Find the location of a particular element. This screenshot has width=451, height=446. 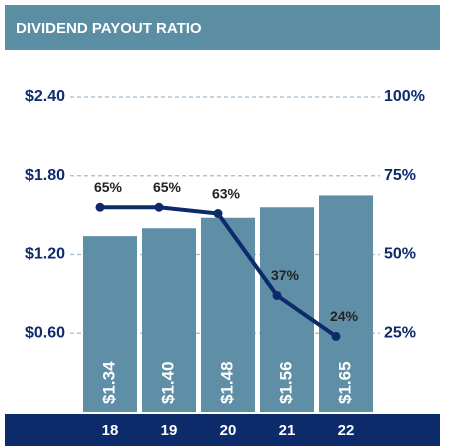

bar-value-label: $1.48 is located at coordinates (226, 382).